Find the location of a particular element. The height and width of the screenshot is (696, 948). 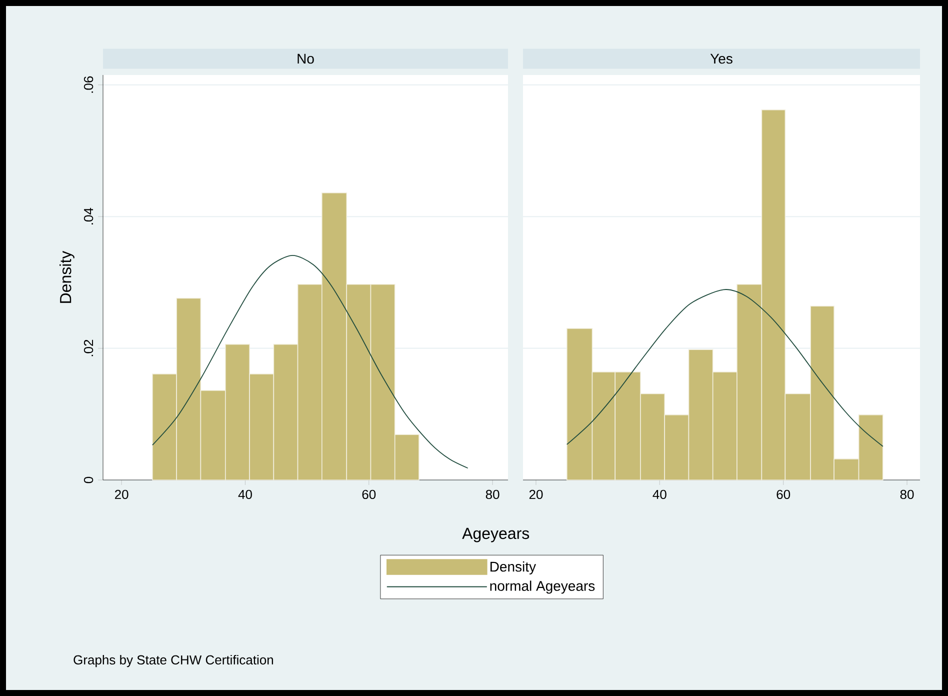

y-tick-label: .04 is located at coordinates (89, 216).